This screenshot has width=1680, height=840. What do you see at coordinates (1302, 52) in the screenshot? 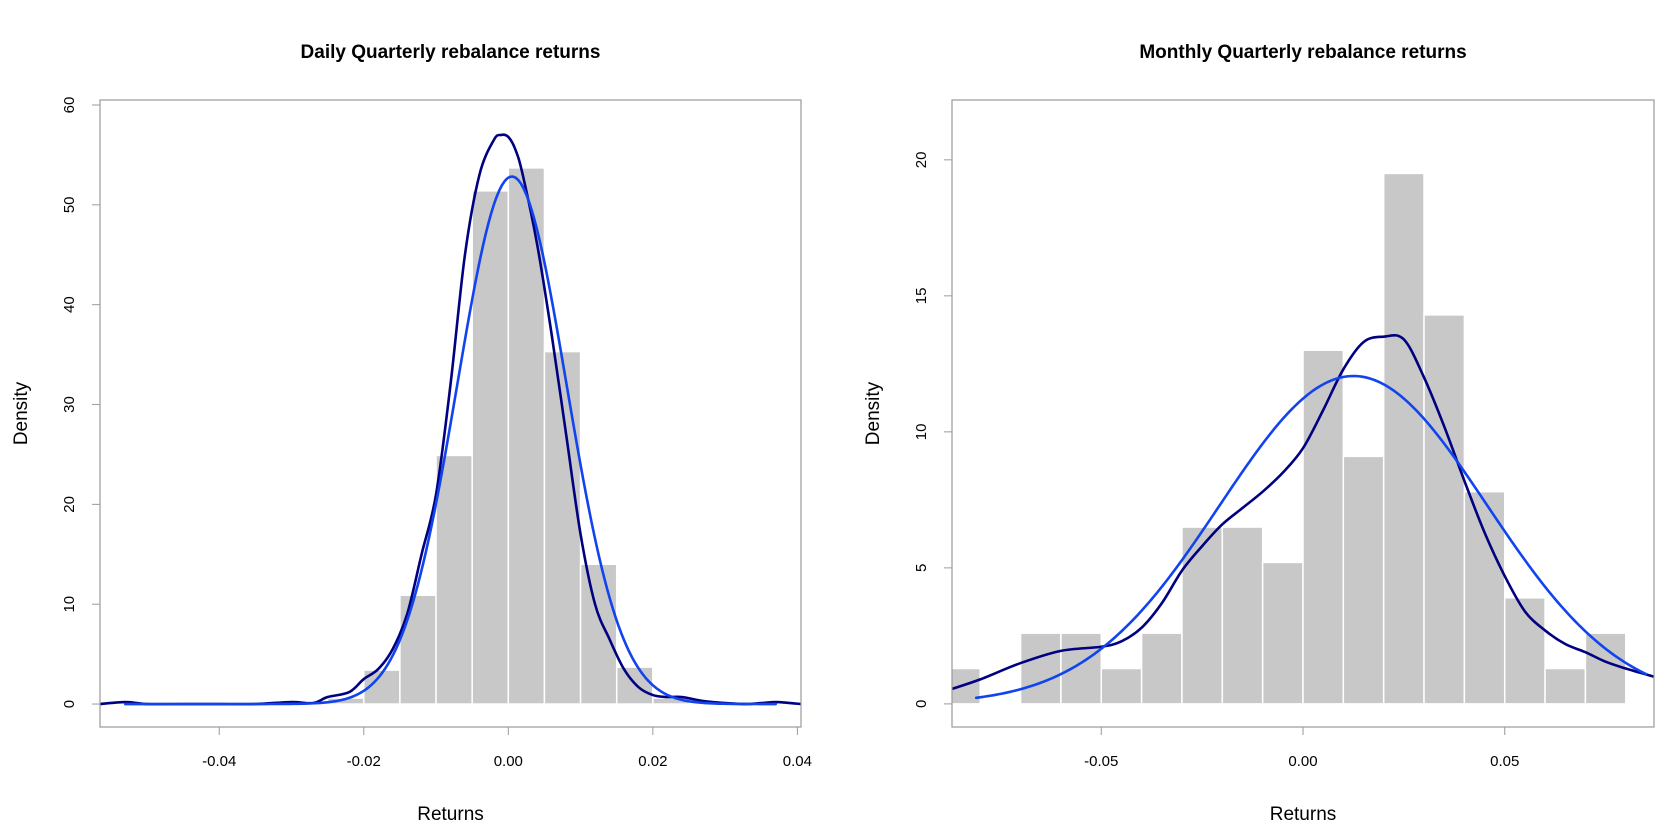
I see `chart-title: Monthly Quarterly rebalance returns` at bounding box center [1302, 52].